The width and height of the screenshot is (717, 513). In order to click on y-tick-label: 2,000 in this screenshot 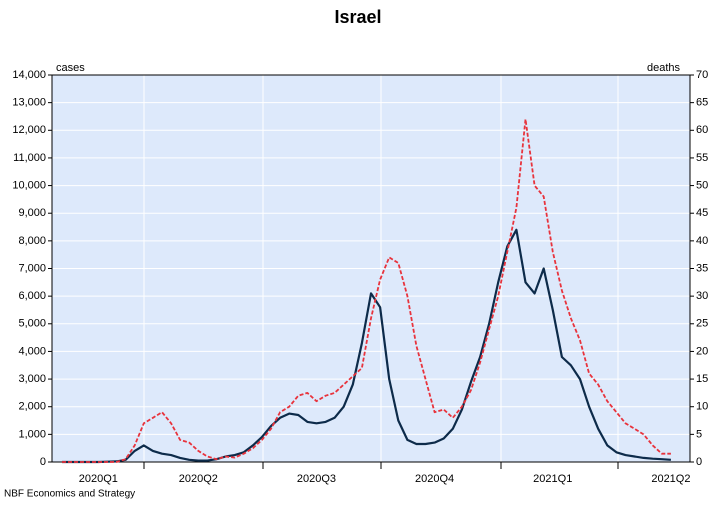, I will do `click(32, 407)`.